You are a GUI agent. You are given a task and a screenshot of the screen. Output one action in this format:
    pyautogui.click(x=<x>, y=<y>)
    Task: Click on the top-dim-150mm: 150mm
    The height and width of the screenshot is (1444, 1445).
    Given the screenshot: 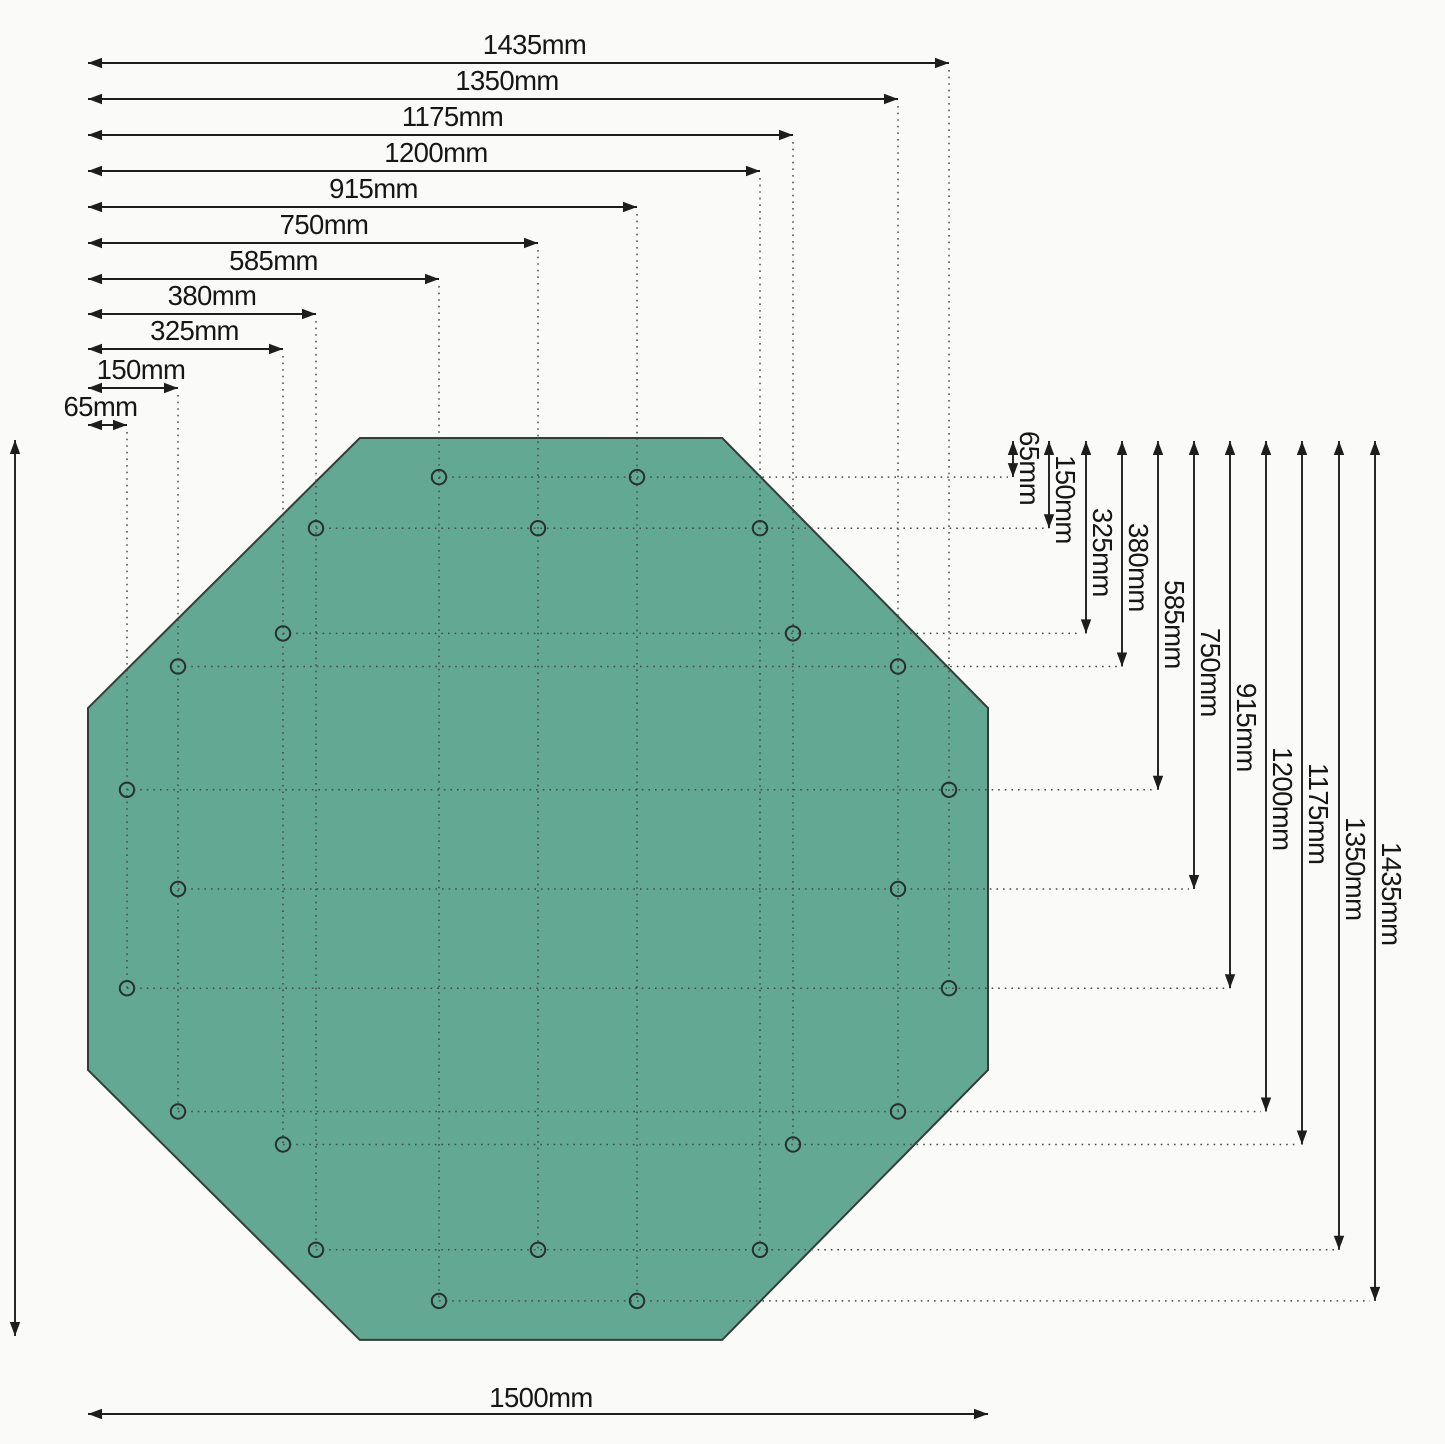 What is the action you would take?
    pyautogui.click(x=137, y=374)
    